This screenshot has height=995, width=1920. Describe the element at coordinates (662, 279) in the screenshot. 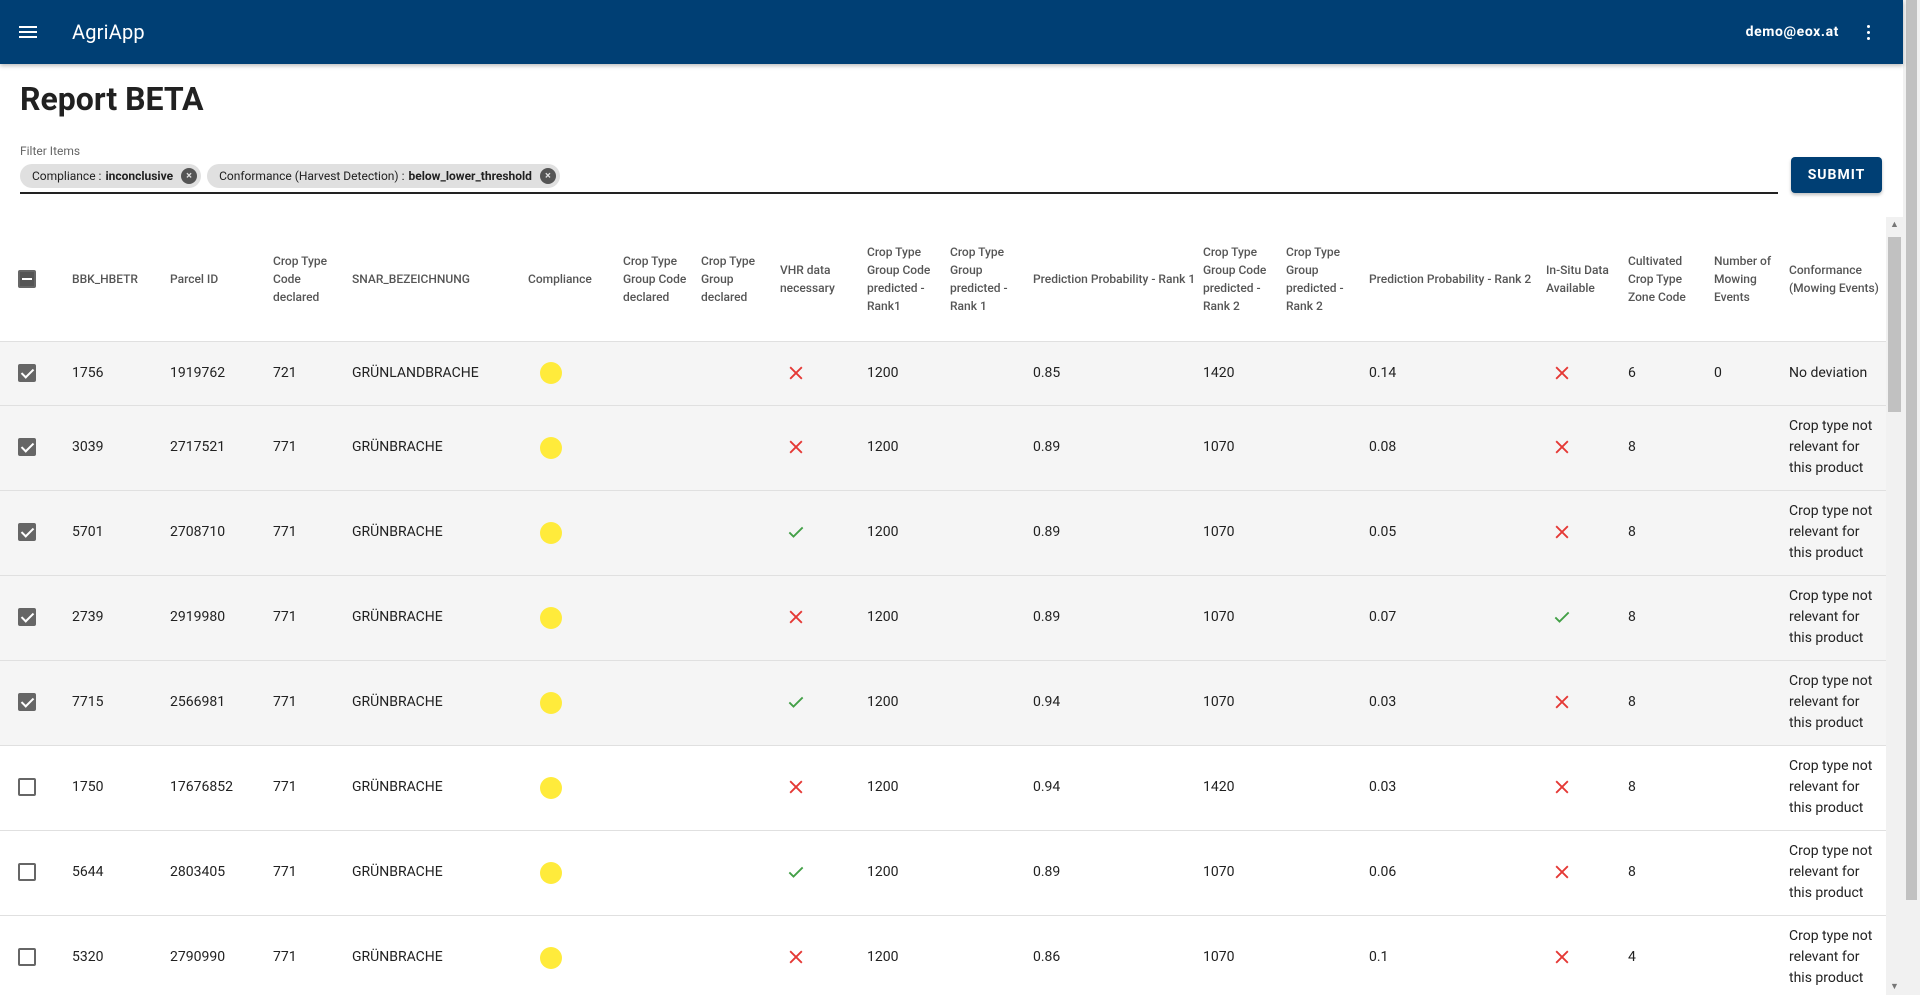

I see `column-header: Crop Type Group Code declared` at that location.